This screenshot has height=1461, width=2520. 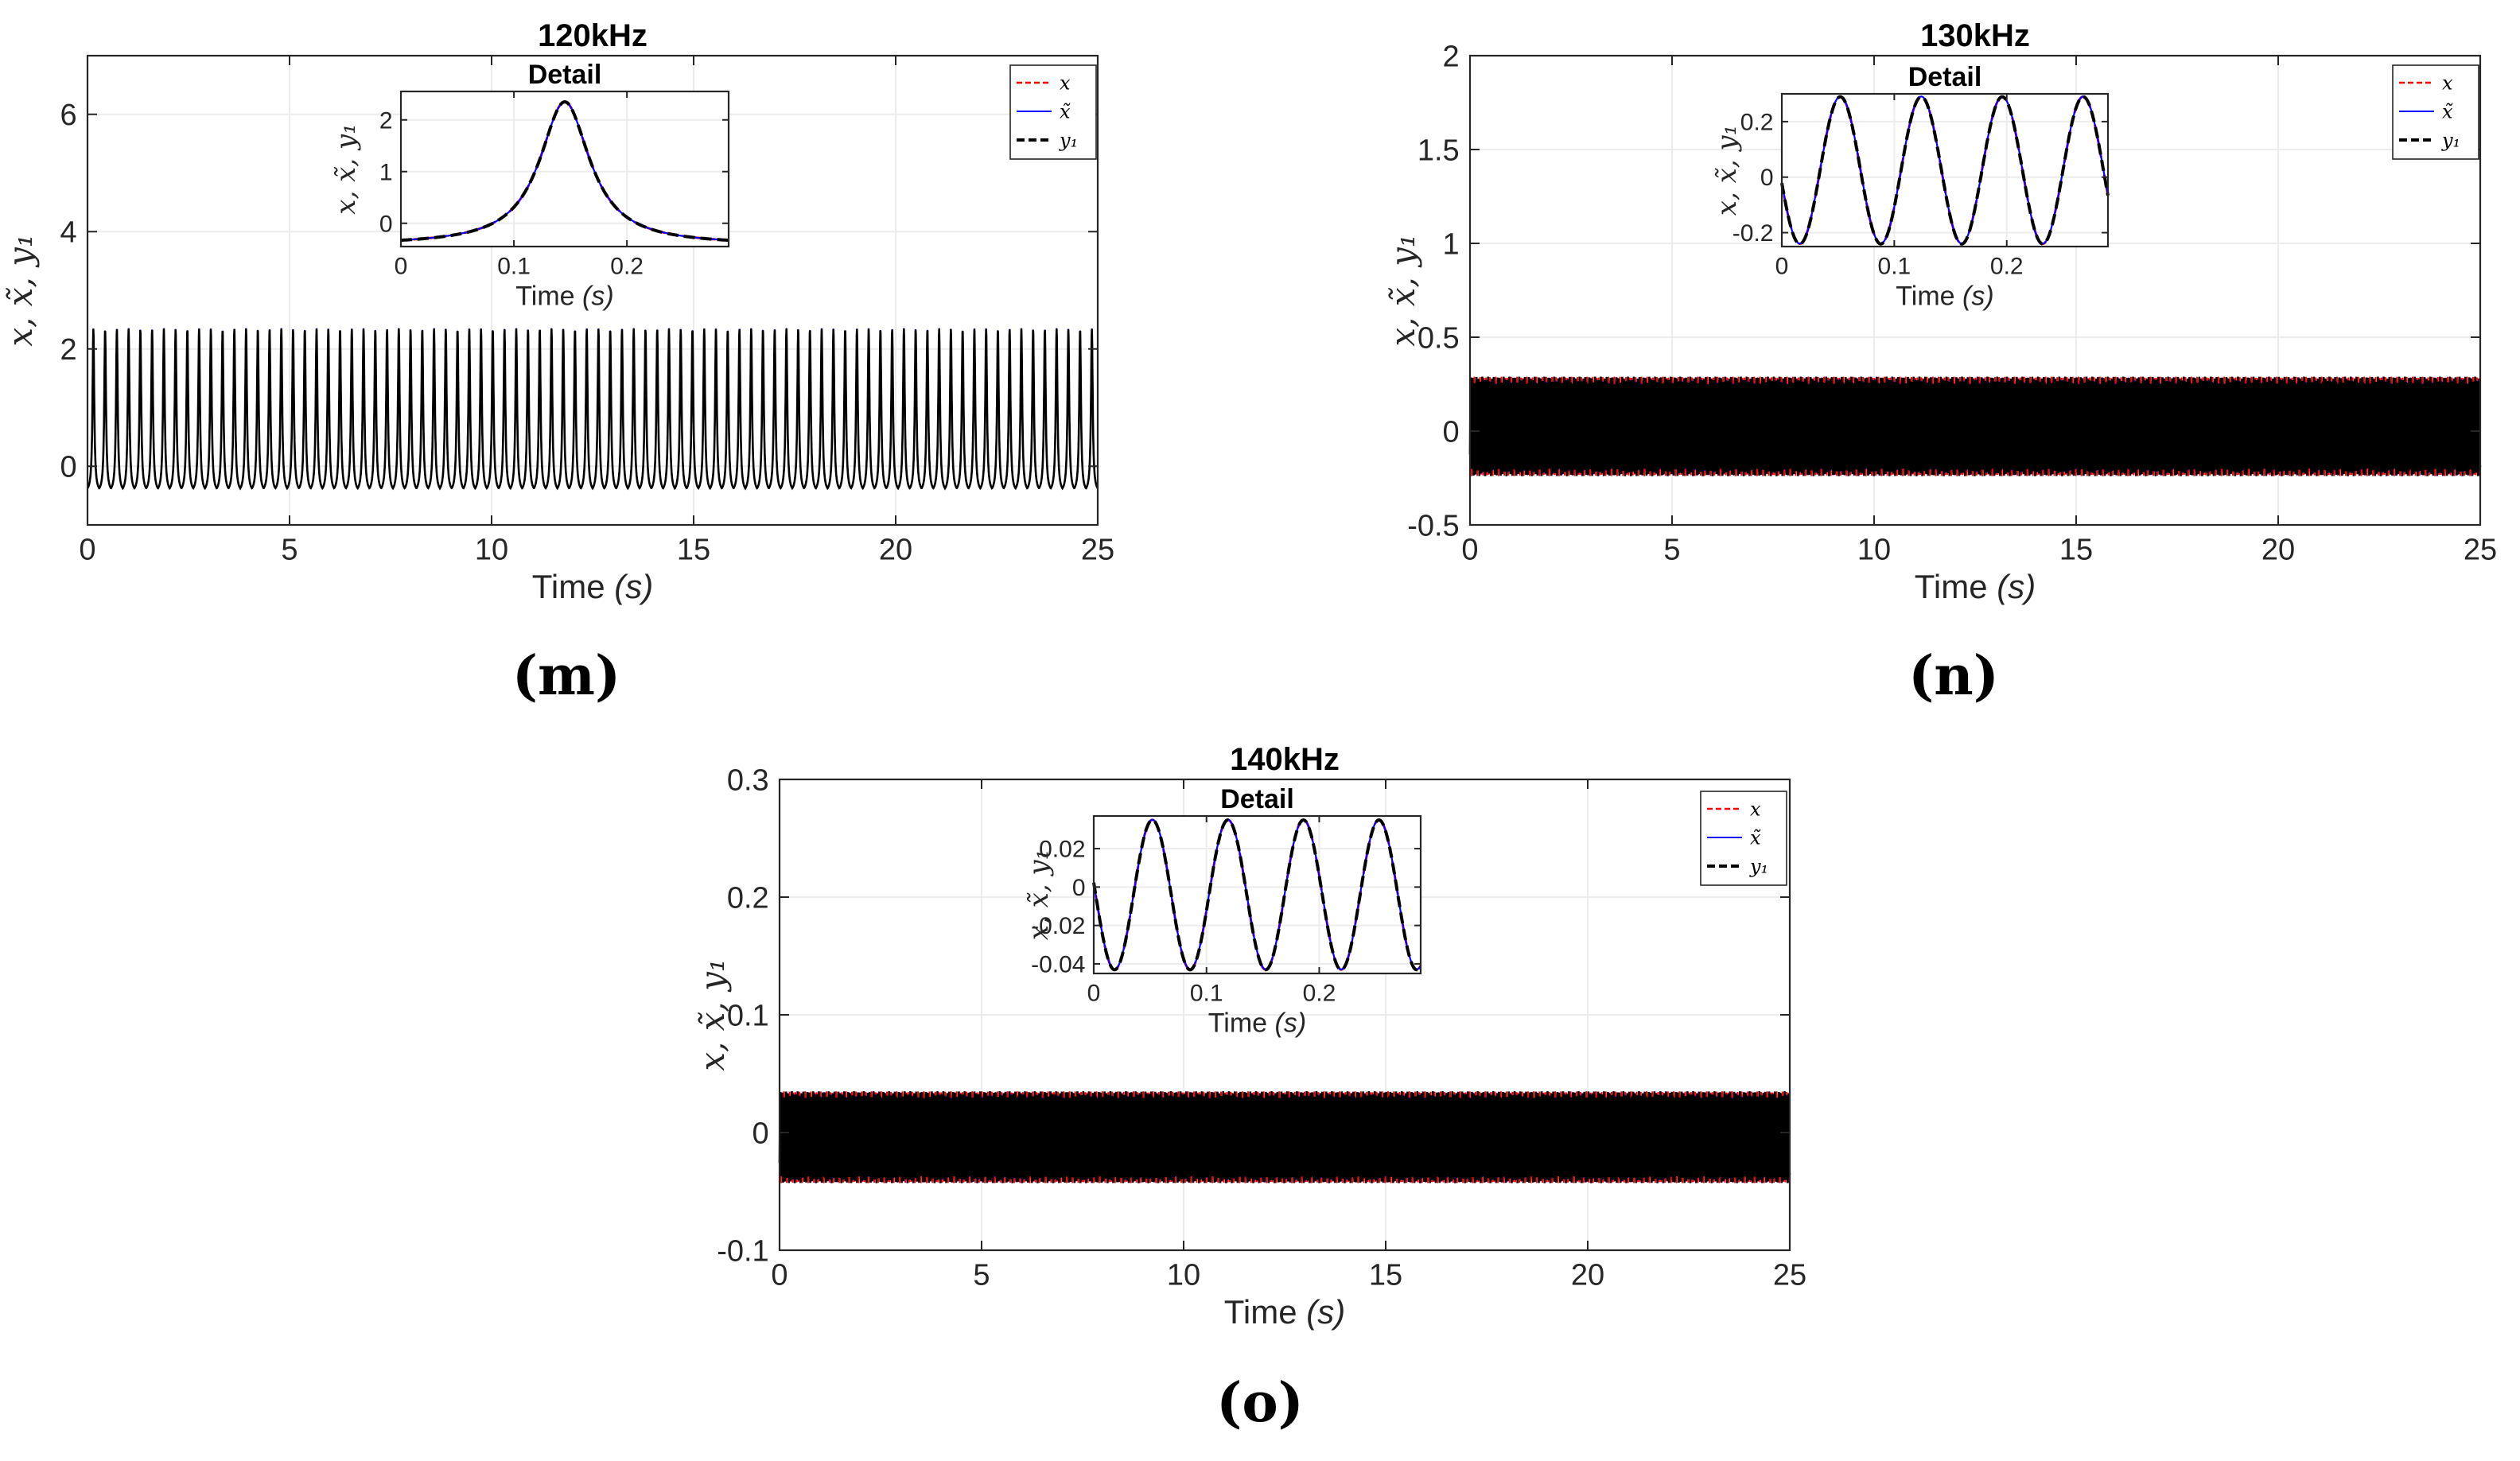 I want to click on chart-0-legend-label-0: x, so click(x=1065, y=83).